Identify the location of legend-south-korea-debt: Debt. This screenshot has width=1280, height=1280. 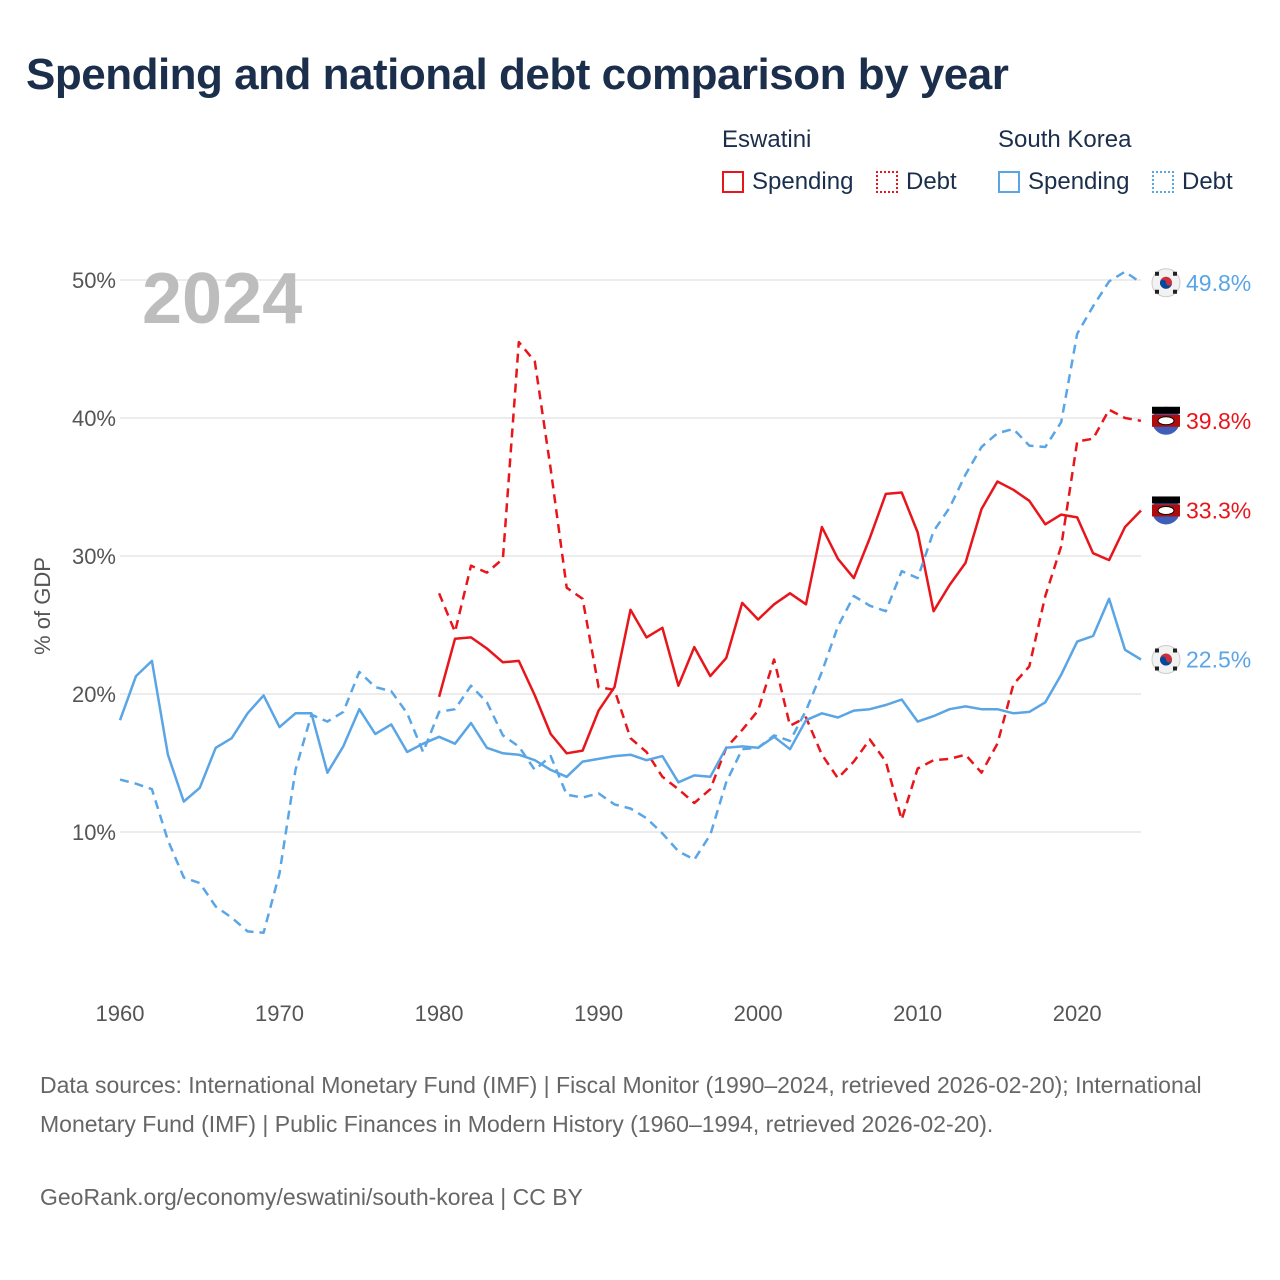
(1192, 182).